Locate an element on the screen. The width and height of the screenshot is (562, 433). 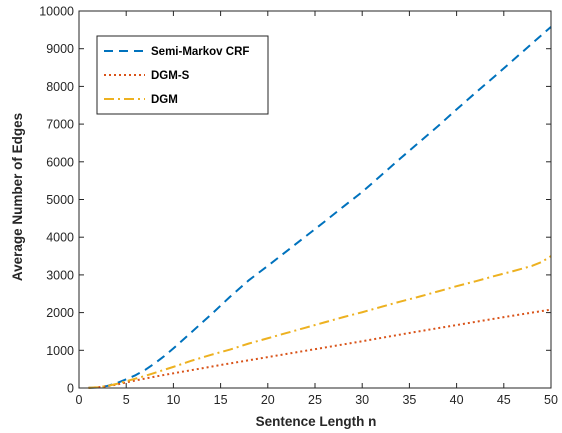
y-tick-label: 0 is located at coordinates (70, 389).